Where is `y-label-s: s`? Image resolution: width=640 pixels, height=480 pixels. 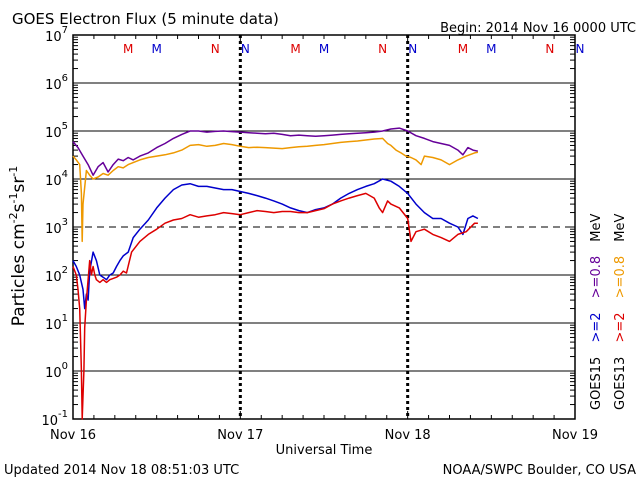 y-label-s: s is located at coordinates (19, 207).